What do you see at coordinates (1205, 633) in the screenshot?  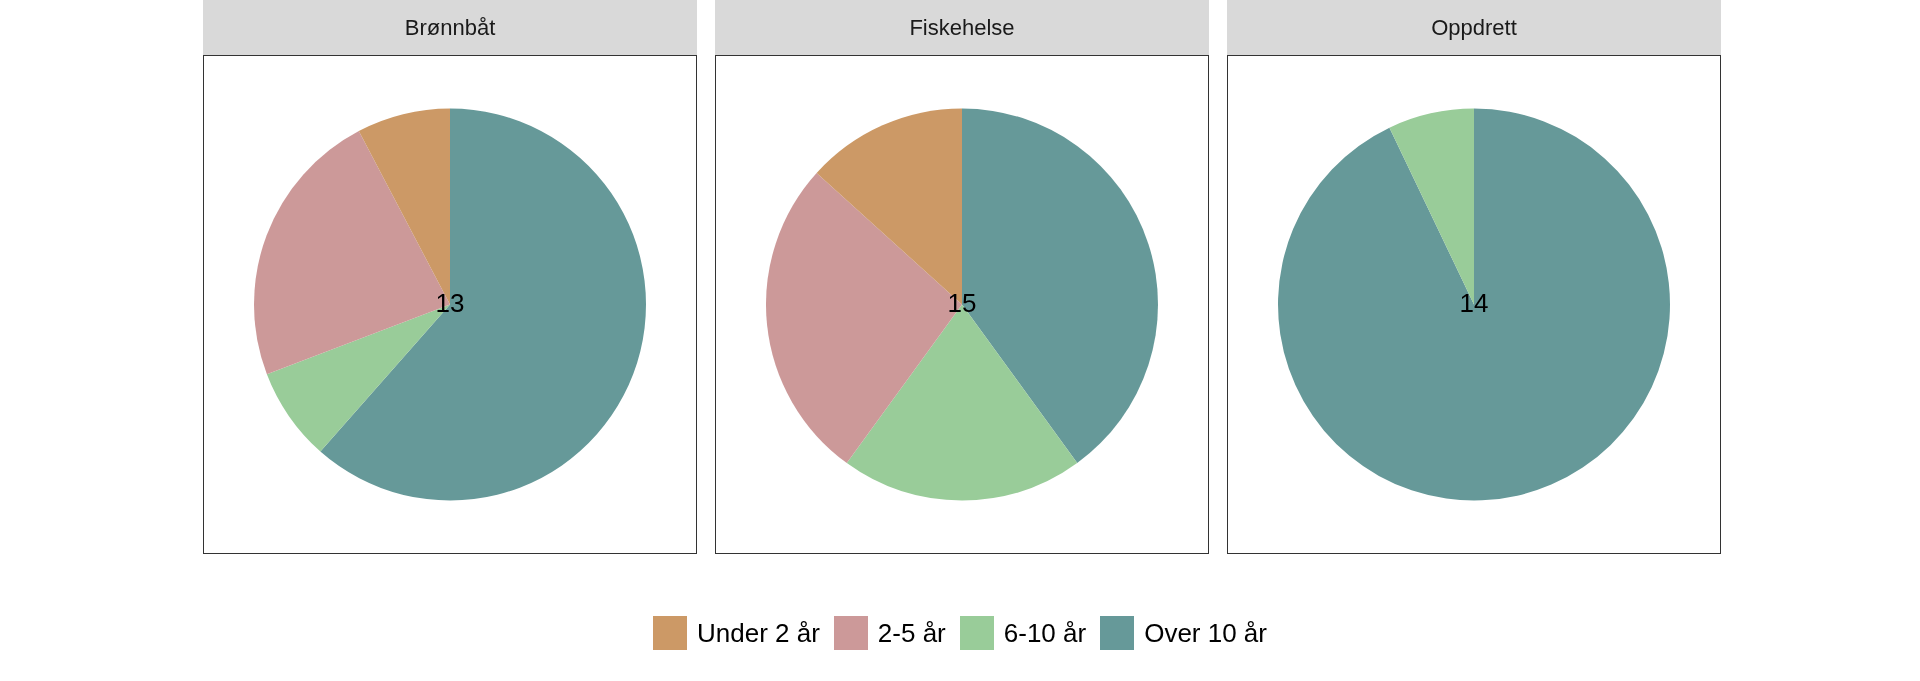 I see `legend-label: Over 10 år` at bounding box center [1205, 633].